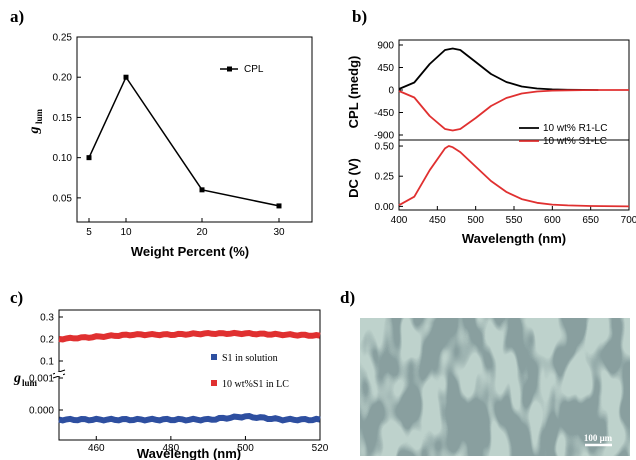  I want to click on chart-c-legend-marker-red, so click(214, 383).